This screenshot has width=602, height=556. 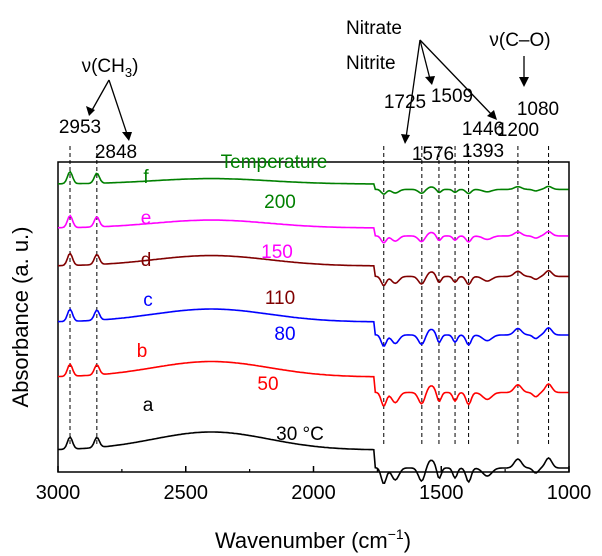 What do you see at coordinates (569, 493) in the screenshot?
I see `x-tick-label-1000: 1000` at bounding box center [569, 493].